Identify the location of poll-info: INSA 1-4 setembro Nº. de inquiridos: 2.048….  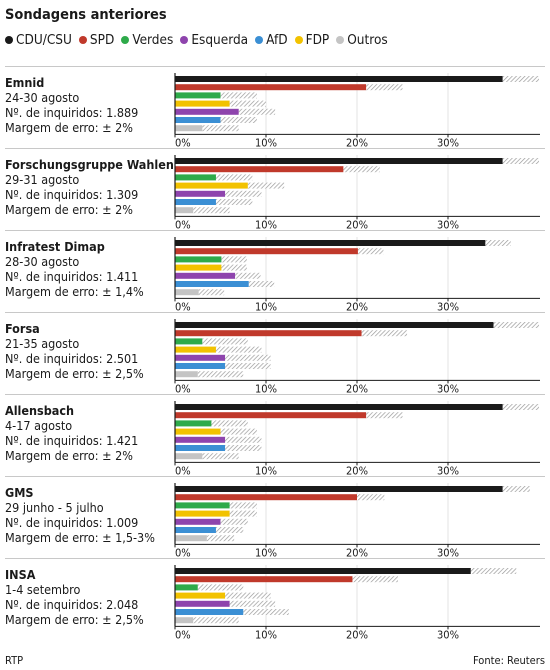
(74, 597).